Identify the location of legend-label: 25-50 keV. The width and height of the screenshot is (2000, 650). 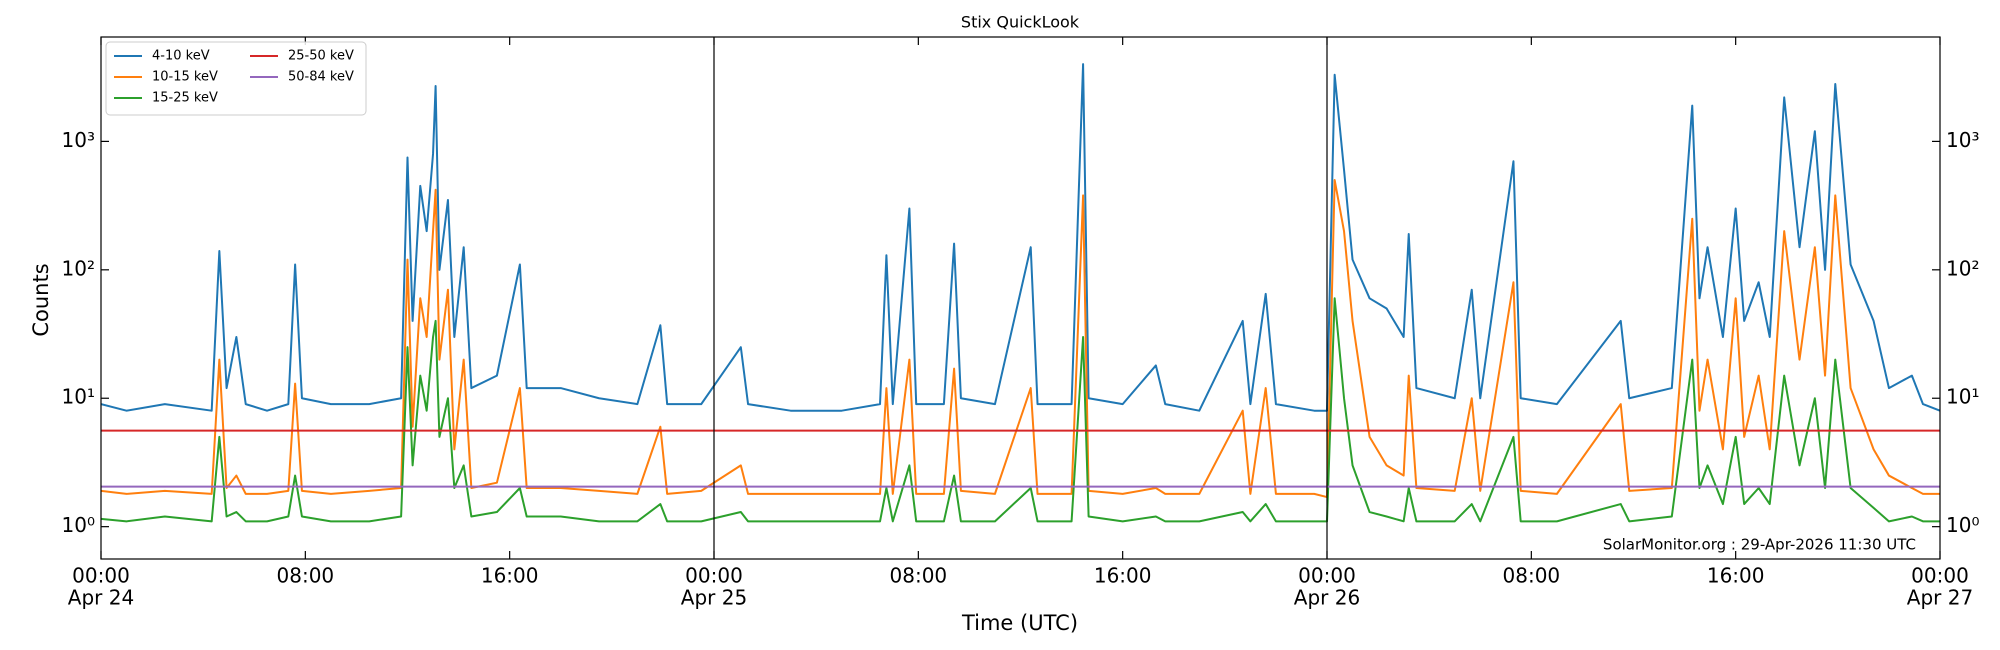
(321, 56).